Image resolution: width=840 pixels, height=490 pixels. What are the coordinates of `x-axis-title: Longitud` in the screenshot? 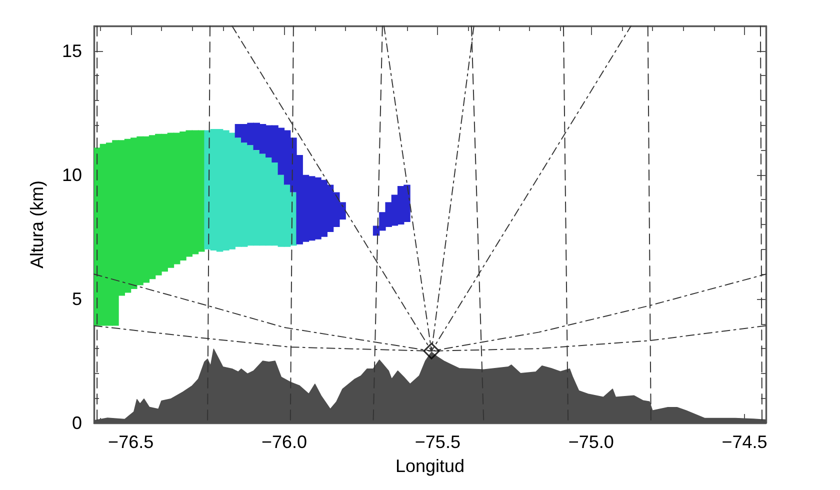 It's located at (430, 466).